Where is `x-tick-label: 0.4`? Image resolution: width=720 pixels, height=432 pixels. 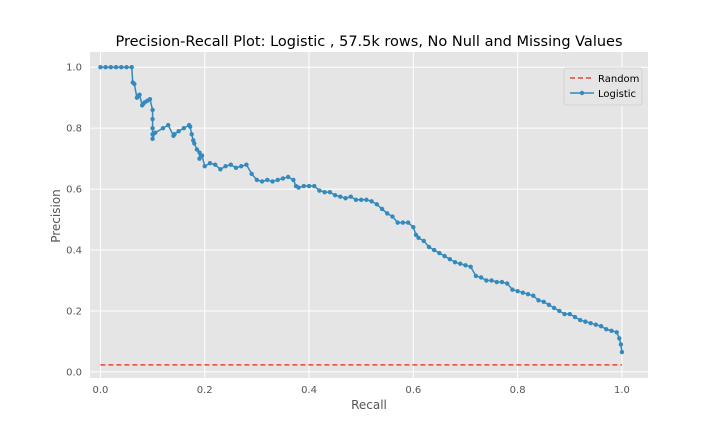 x-tick-label: 0.4 is located at coordinates (309, 390).